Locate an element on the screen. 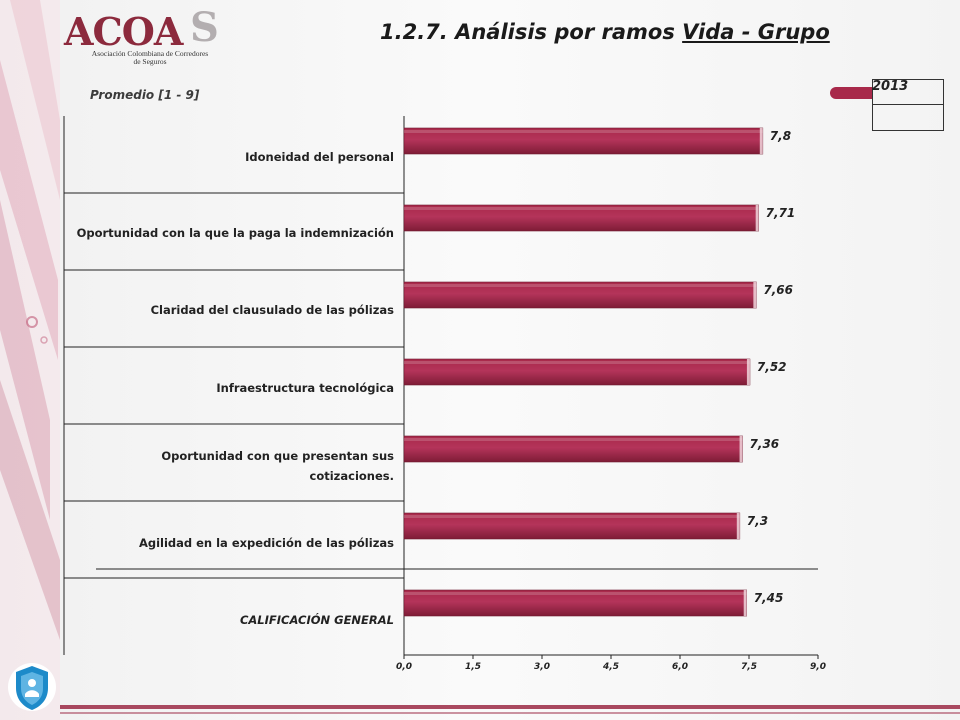 This screenshot has height=720, width=960. legend-box is located at coordinates (908, 105).